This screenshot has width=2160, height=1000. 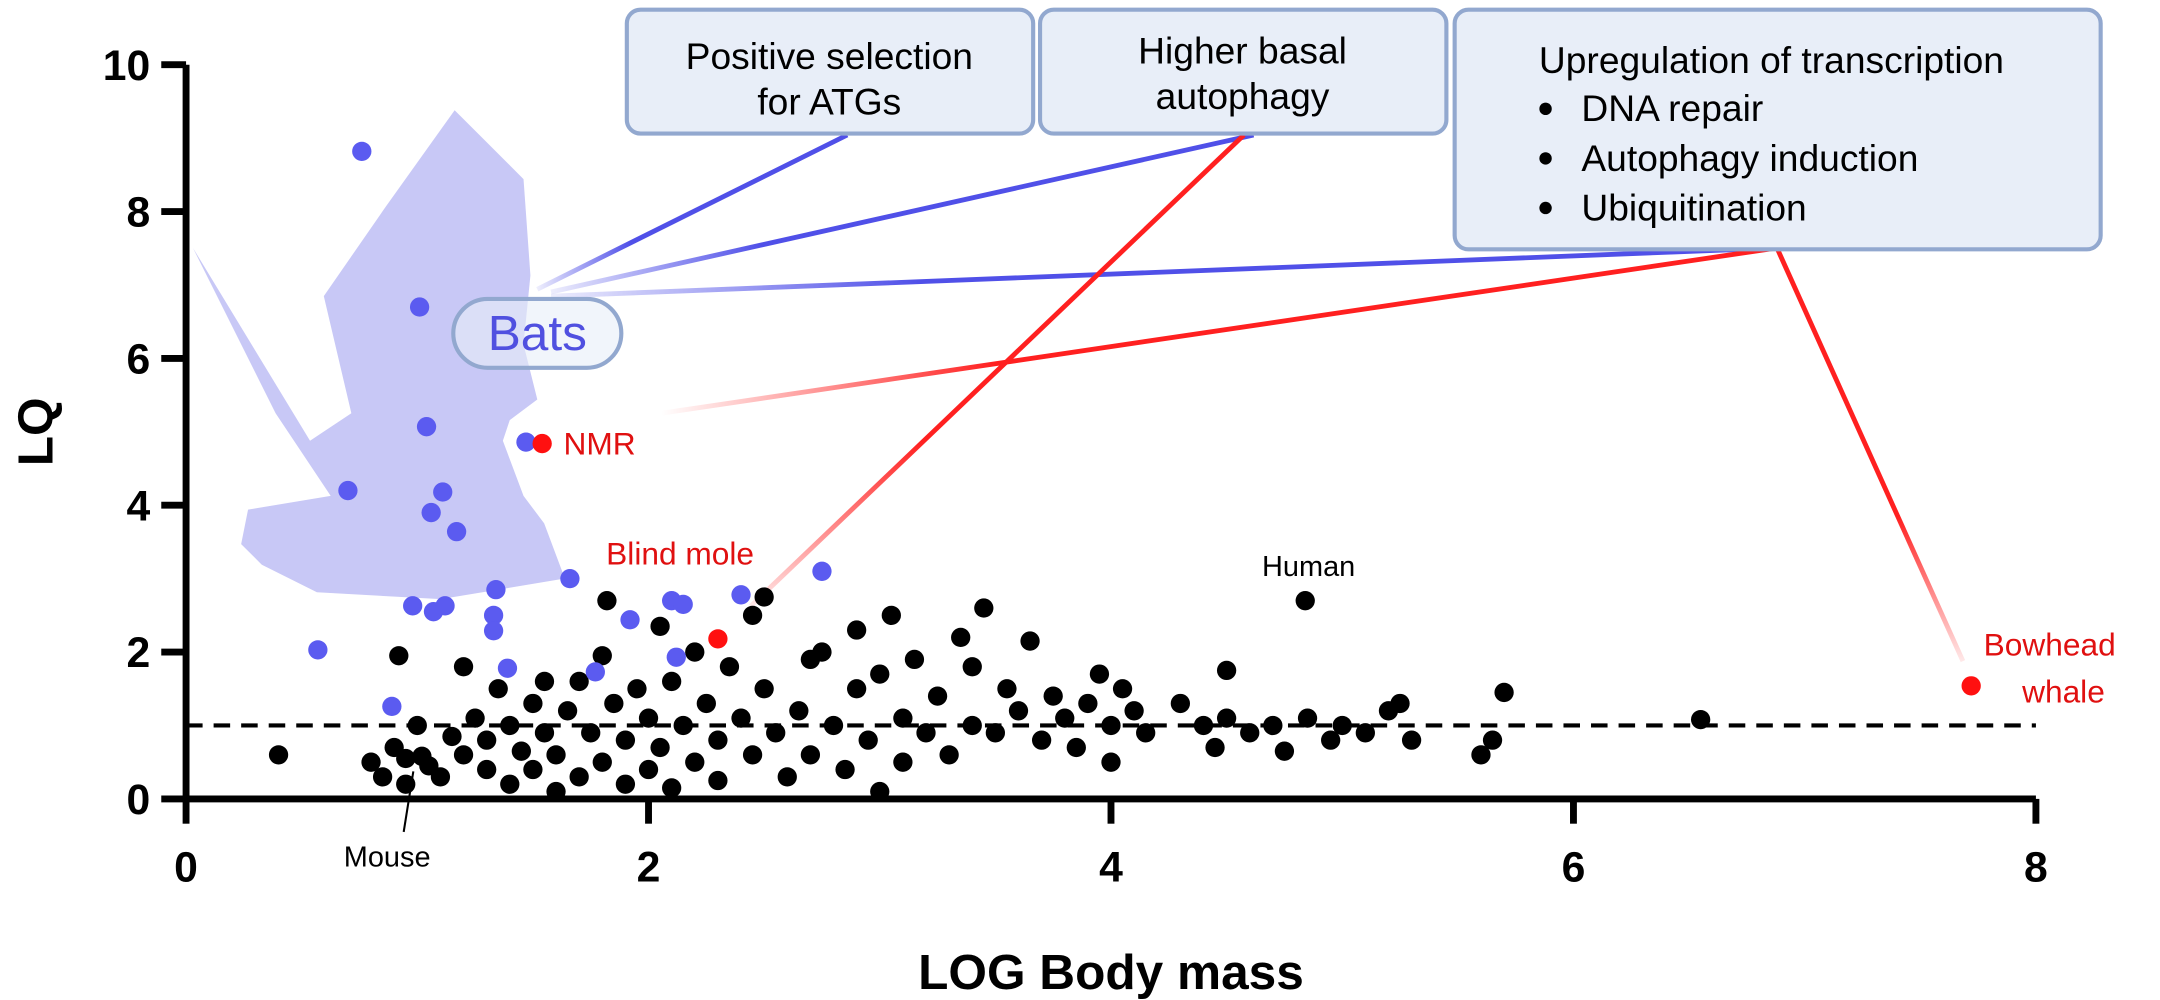 I want to click on bats-pill, so click(x=537, y=333).